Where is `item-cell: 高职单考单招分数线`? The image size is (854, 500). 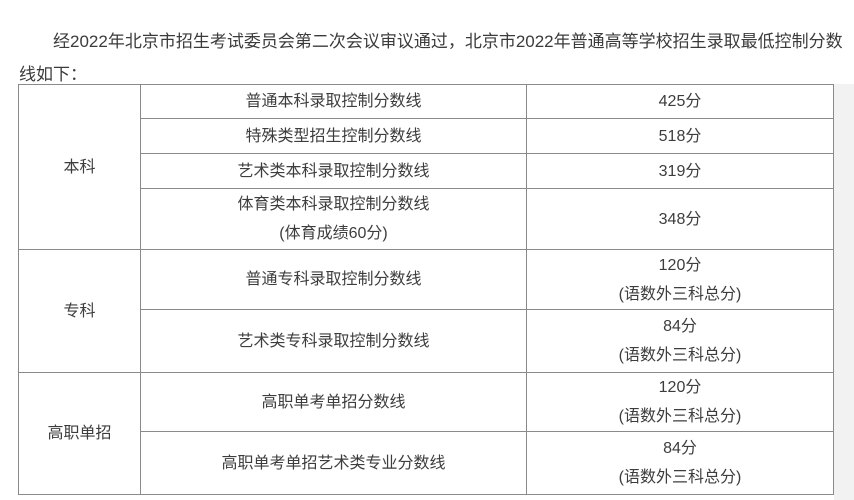
item-cell: 高职单考单招分数线 is located at coordinates (333, 402).